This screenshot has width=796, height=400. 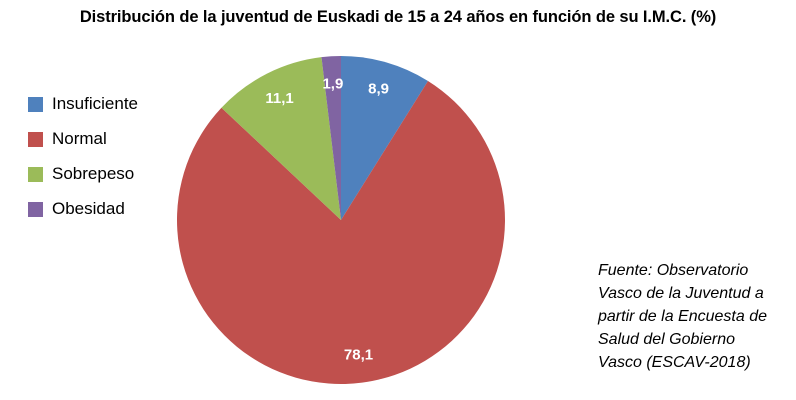 What do you see at coordinates (279, 98) in the screenshot?
I see `pie-slice-label-sobrepeso: 11,1` at bounding box center [279, 98].